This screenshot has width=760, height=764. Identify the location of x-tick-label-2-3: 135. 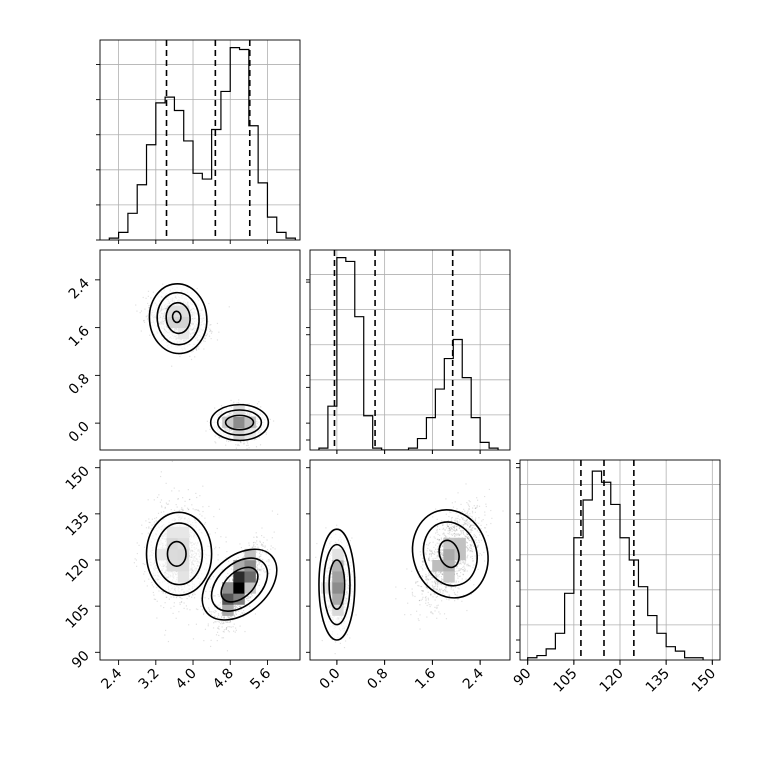
(658, 681).